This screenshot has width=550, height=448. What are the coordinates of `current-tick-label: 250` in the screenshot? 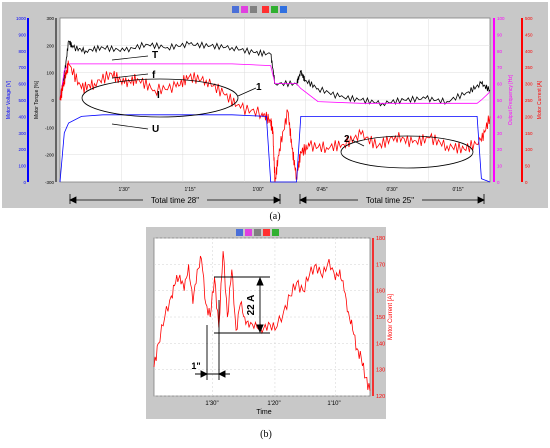 It's located at (529, 100).